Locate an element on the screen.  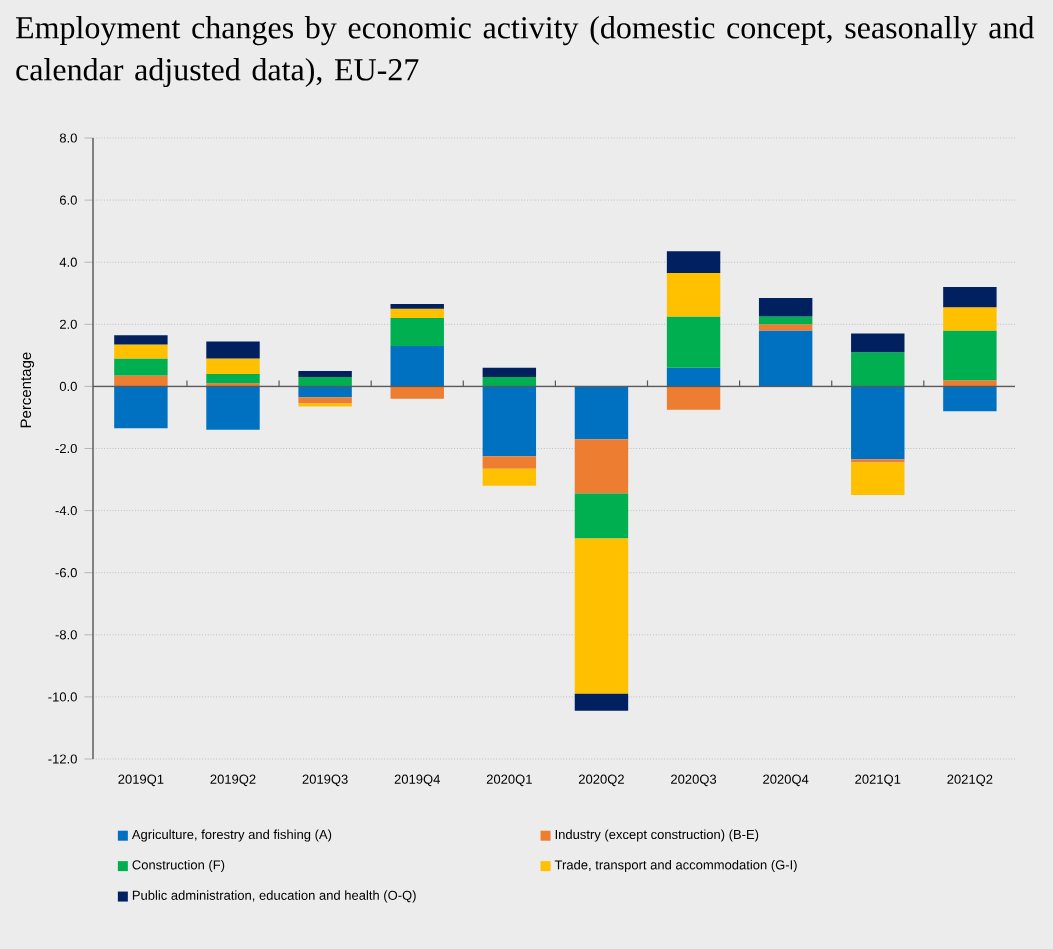
x-tick-label: 2019Q4 is located at coordinates (417, 780).